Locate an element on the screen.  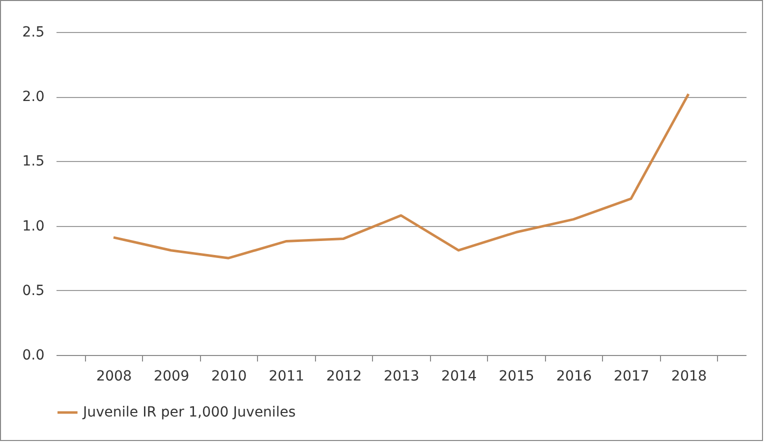
x-tick-label: 2018 is located at coordinates (689, 376).